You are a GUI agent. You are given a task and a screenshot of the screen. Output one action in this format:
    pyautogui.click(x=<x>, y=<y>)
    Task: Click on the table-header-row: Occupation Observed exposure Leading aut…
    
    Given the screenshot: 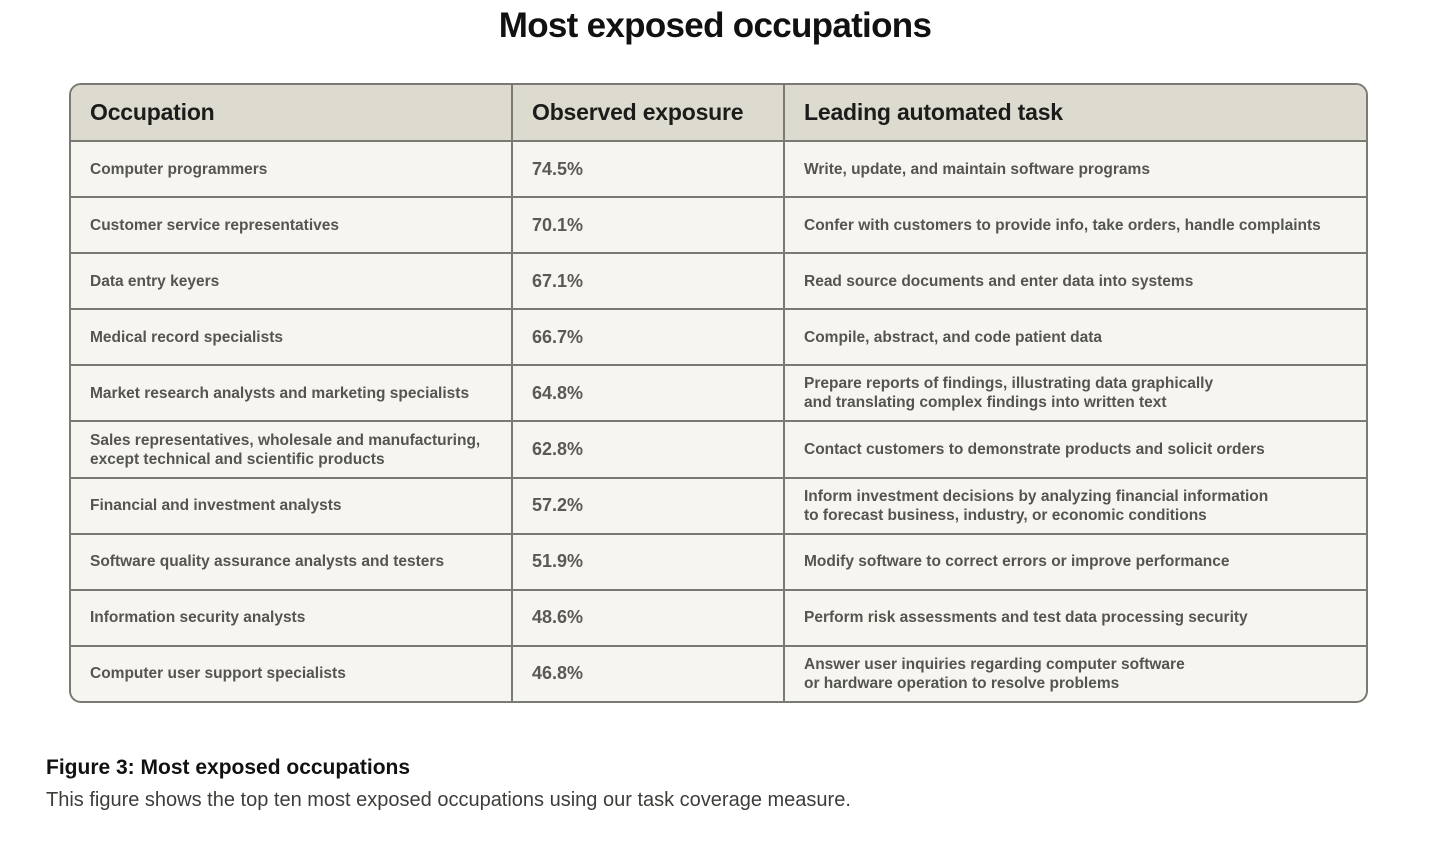 What is the action you would take?
    pyautogui.click(x=718, y=113)
    